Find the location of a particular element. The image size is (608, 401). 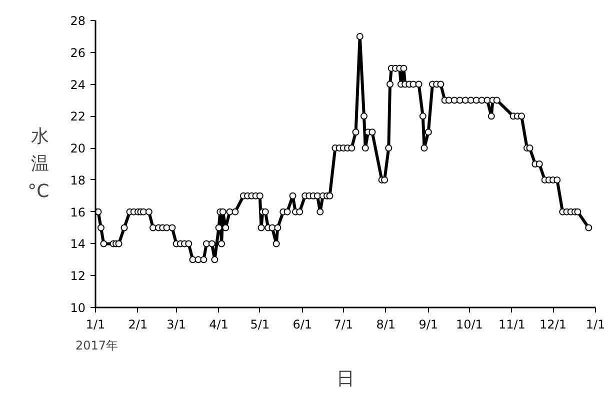

x-tick-label: 7/1 is located at coordinates (344, 325).